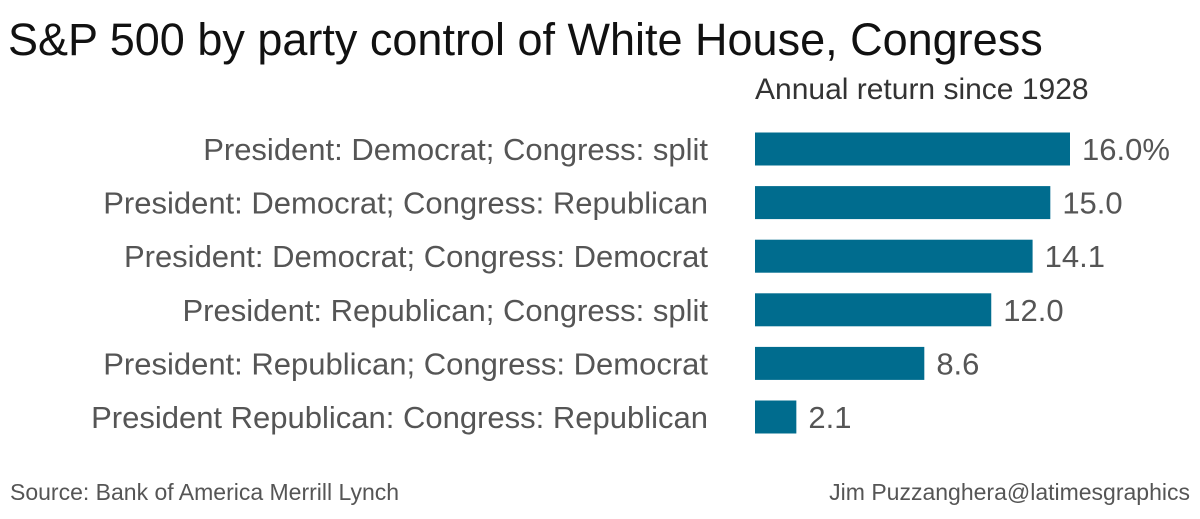 The height and width of the screenshot is (519, 1200). Describe the element at coordinates (205, 492) in the screenshot. I see `source-note: Source: Bank of America Merrill Lynch` at that location.